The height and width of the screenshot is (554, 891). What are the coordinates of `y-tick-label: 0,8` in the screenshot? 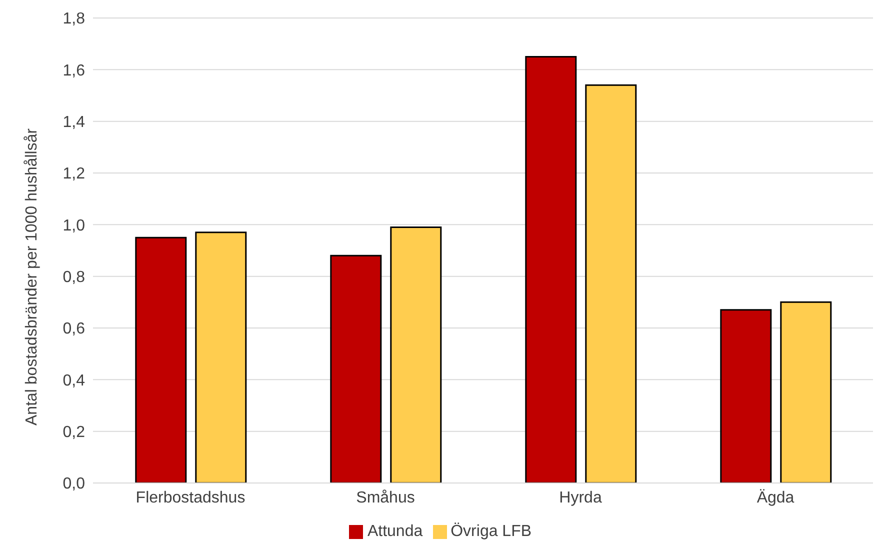 It's located at (74, 277).